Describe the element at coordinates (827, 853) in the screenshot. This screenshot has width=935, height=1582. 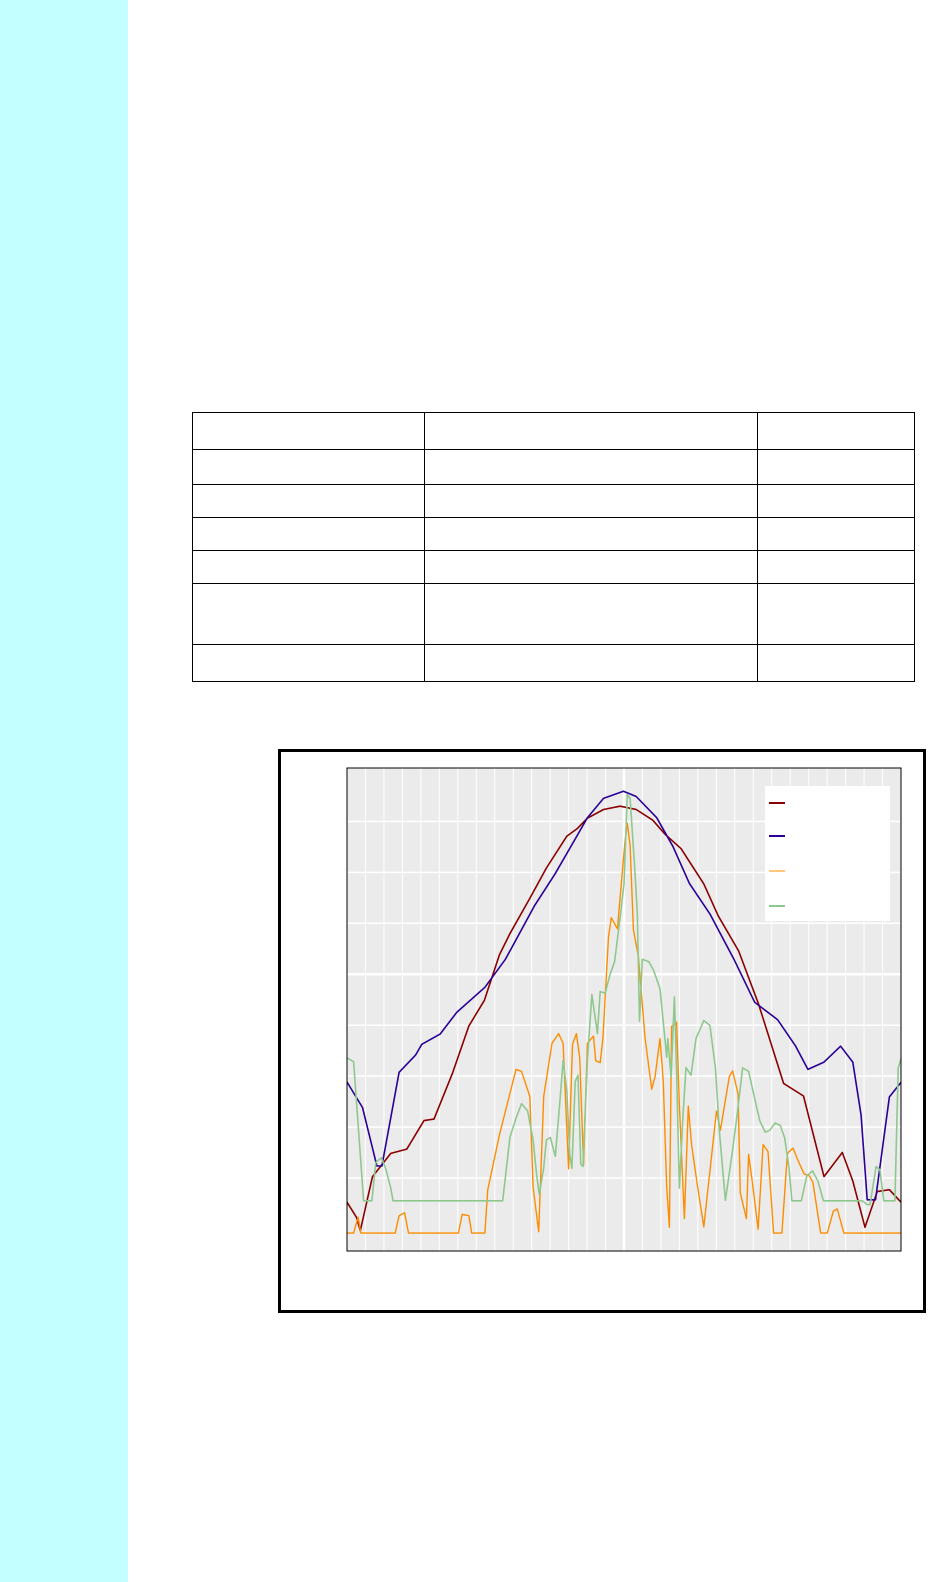
I see `legend-box` at that location.